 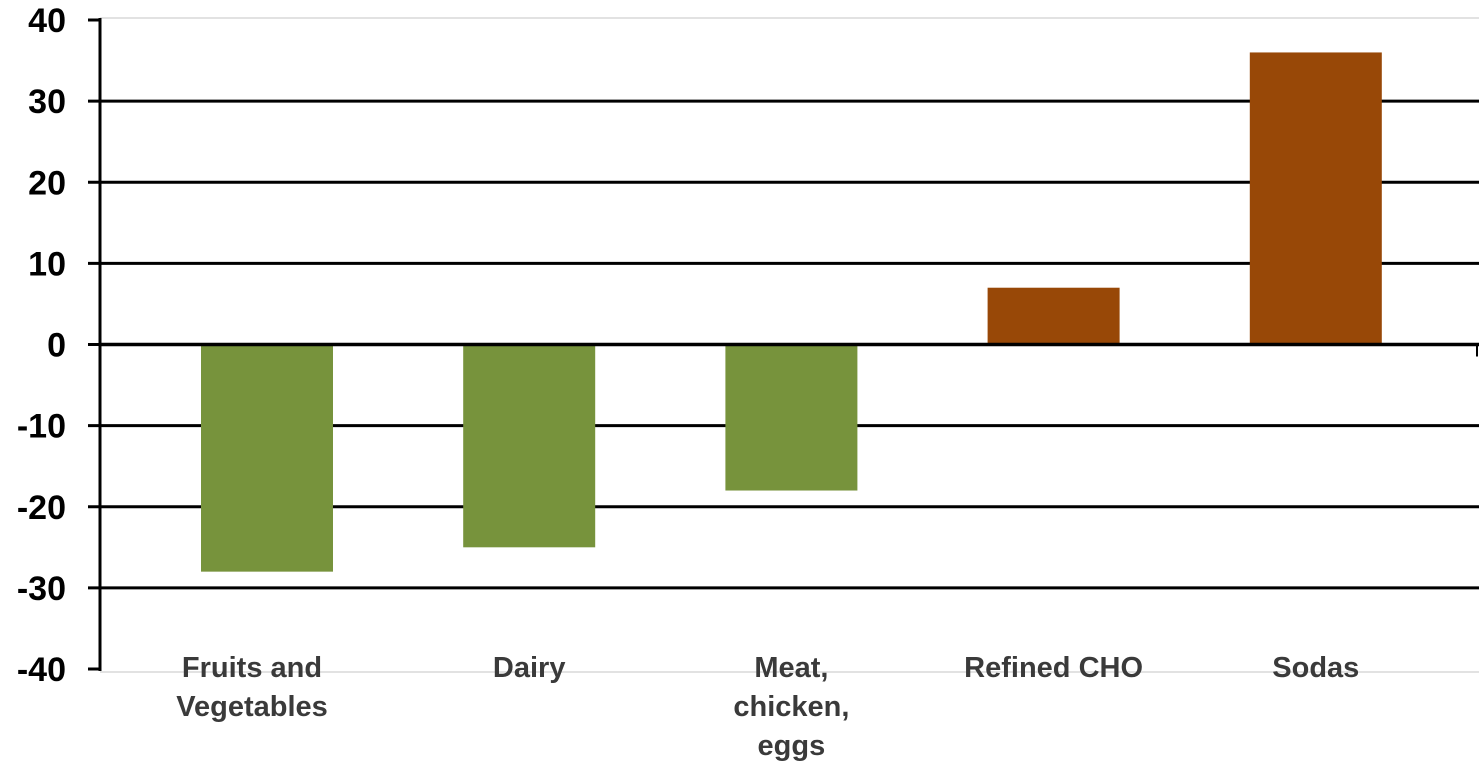 What do you see at coordinates (252, 687) in the screenshot?
I see `category-label: Fruits and Vegetables` at bounding box center [252, 687].